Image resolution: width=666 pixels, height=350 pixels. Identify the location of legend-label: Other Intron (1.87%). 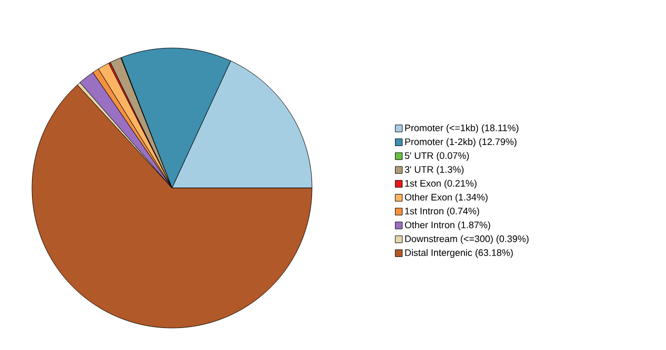
(447, 225).